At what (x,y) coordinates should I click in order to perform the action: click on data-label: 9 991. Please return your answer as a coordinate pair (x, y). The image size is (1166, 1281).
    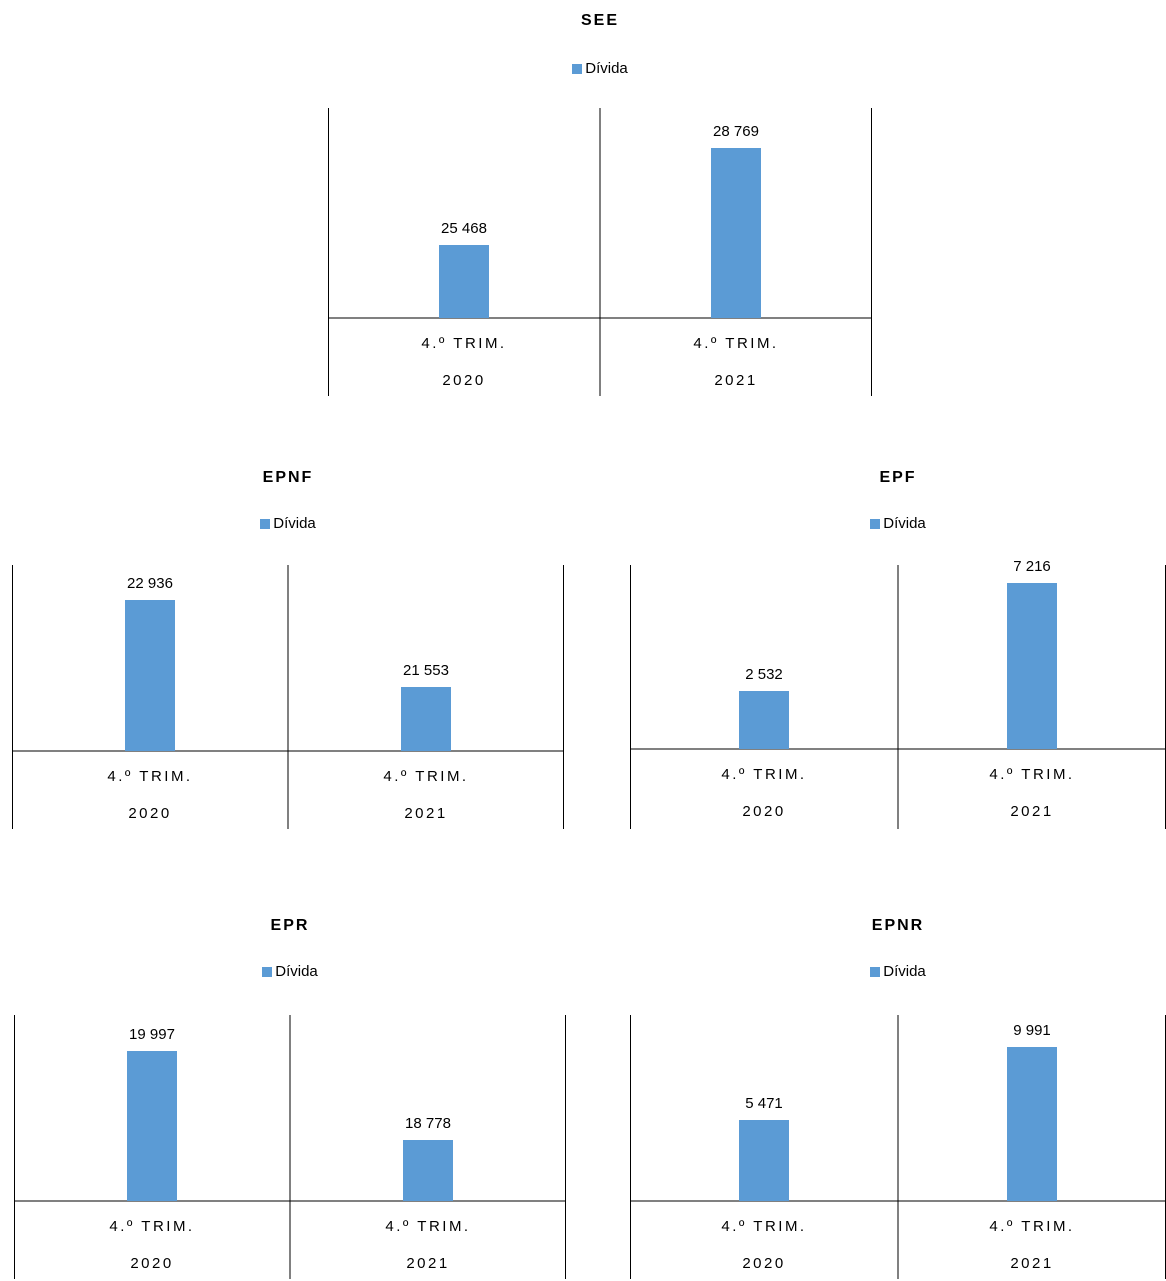
    Looking at the image, I should click on (1032, 1030).